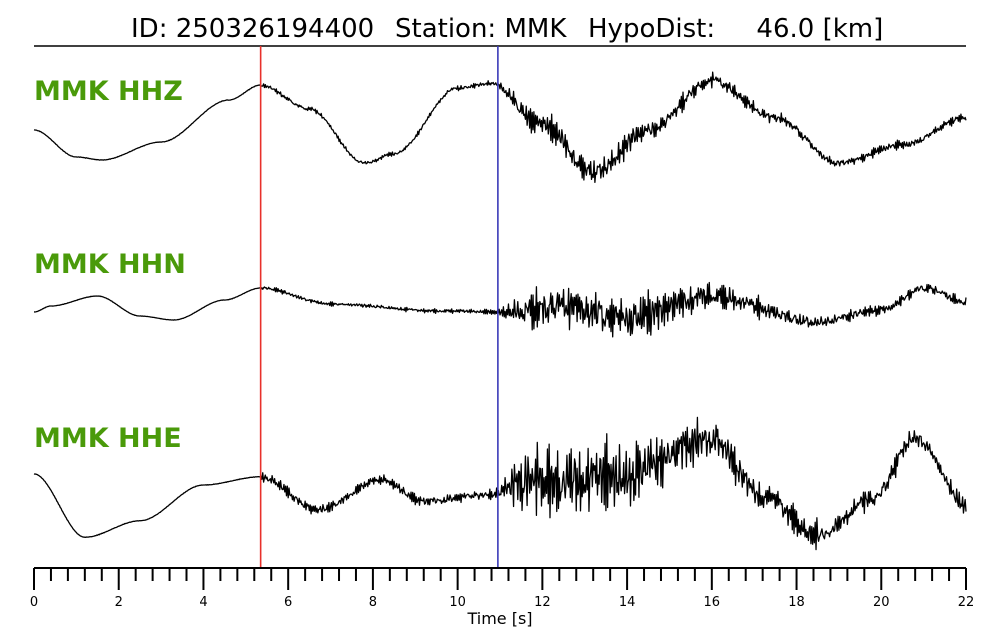 The width and height of the screenshot is (1000, 640). I want to click on trace-mmk-hhn, so click(500, 309).